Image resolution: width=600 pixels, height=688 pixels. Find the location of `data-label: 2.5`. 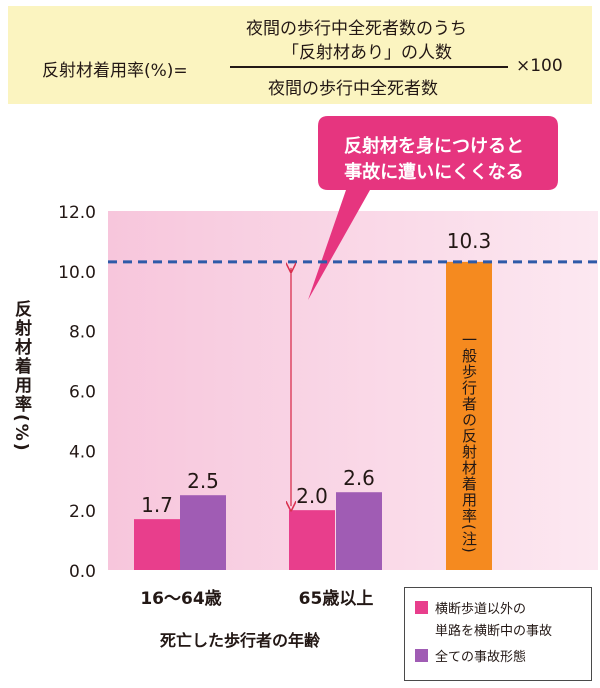

data-label: 2.5 is located at coordinates (203, 481).